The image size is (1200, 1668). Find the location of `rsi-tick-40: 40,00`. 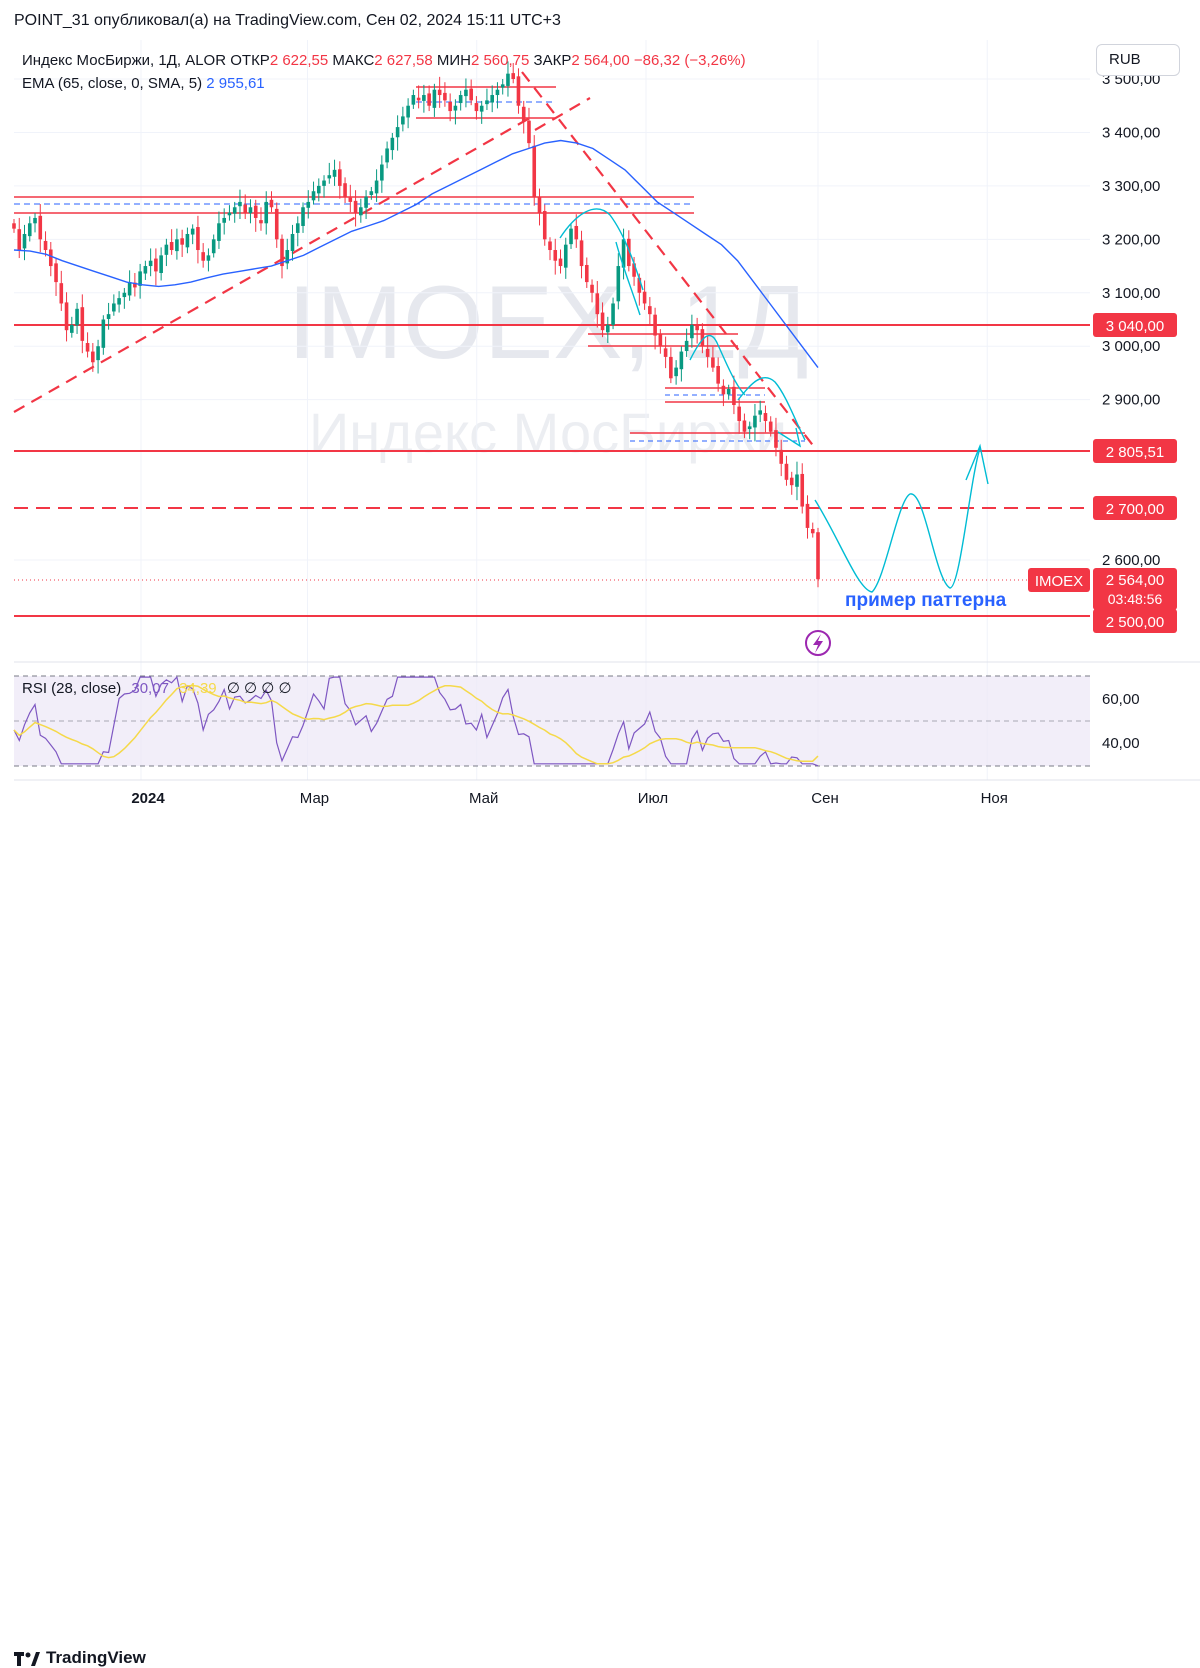

rsi-tick-40: 40,00 is located at coordinates (1121, 743).